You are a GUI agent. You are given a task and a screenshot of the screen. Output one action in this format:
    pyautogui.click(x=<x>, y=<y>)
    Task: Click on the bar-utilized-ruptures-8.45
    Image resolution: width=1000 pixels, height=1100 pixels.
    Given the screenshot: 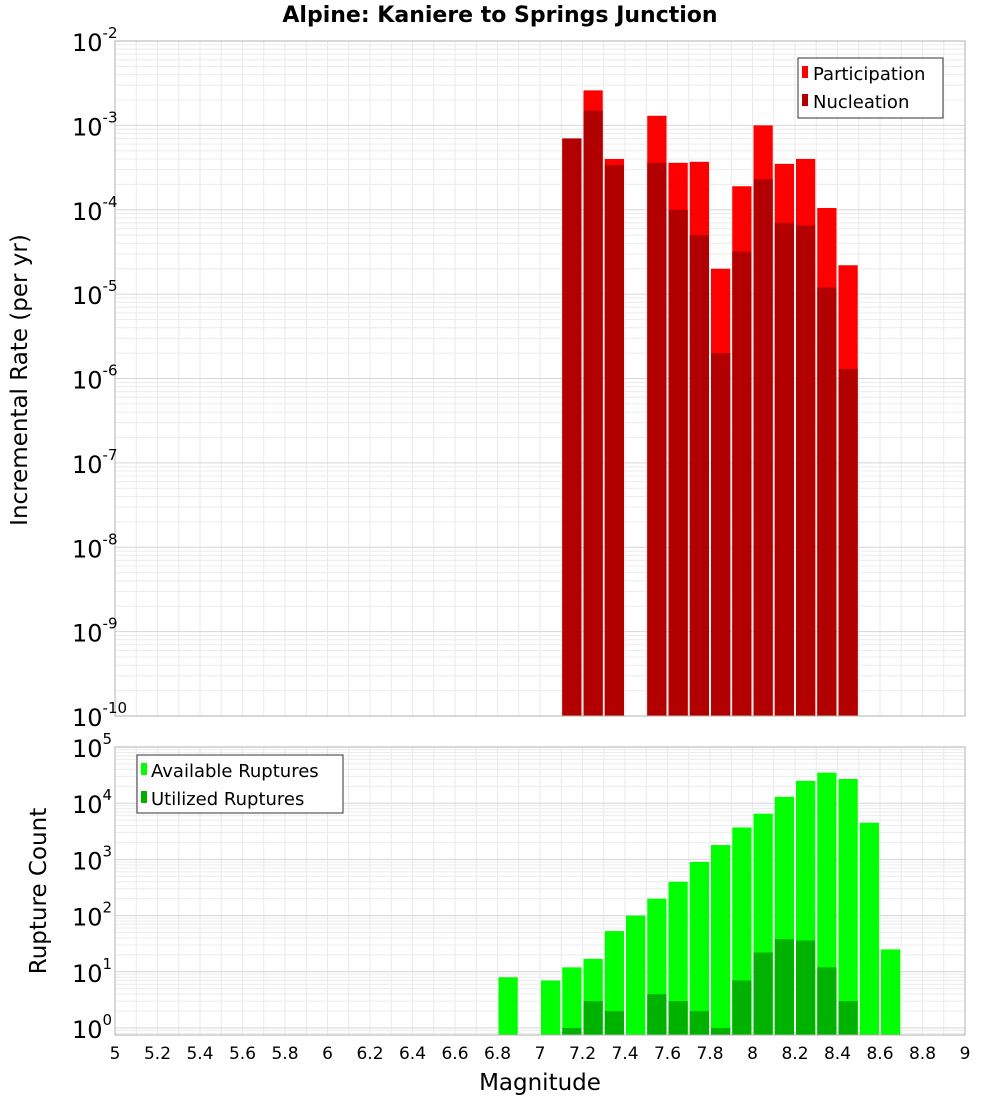 What is the action you would take?
    pyautogui.click(x=848, y=1018)
    